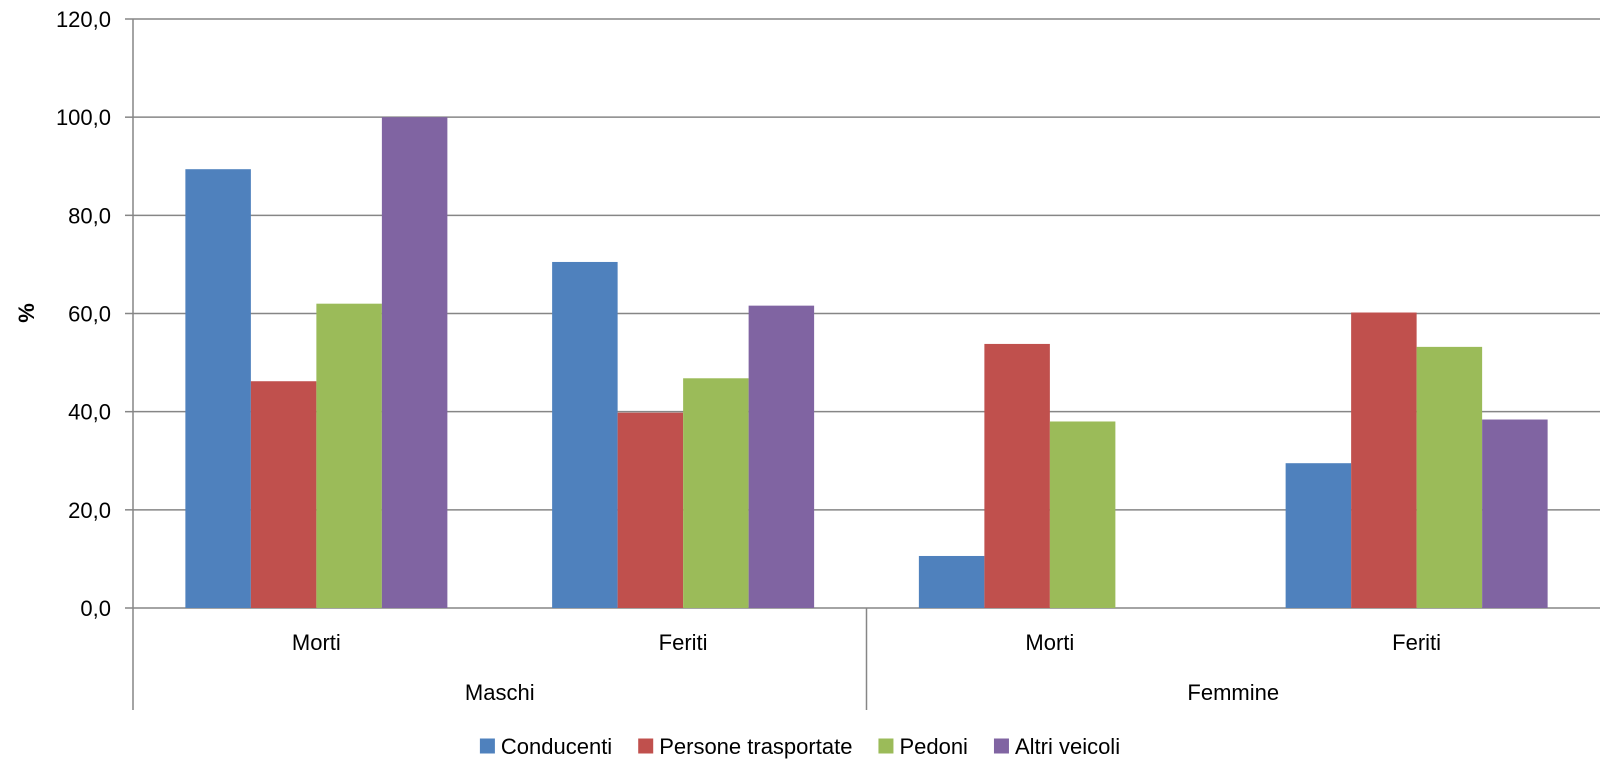 This screenshot has height=774, width=1600. Describe the element at coordinates (755, 746) in the screenshot. I see `legend-label: Persone trasportate` at that location.